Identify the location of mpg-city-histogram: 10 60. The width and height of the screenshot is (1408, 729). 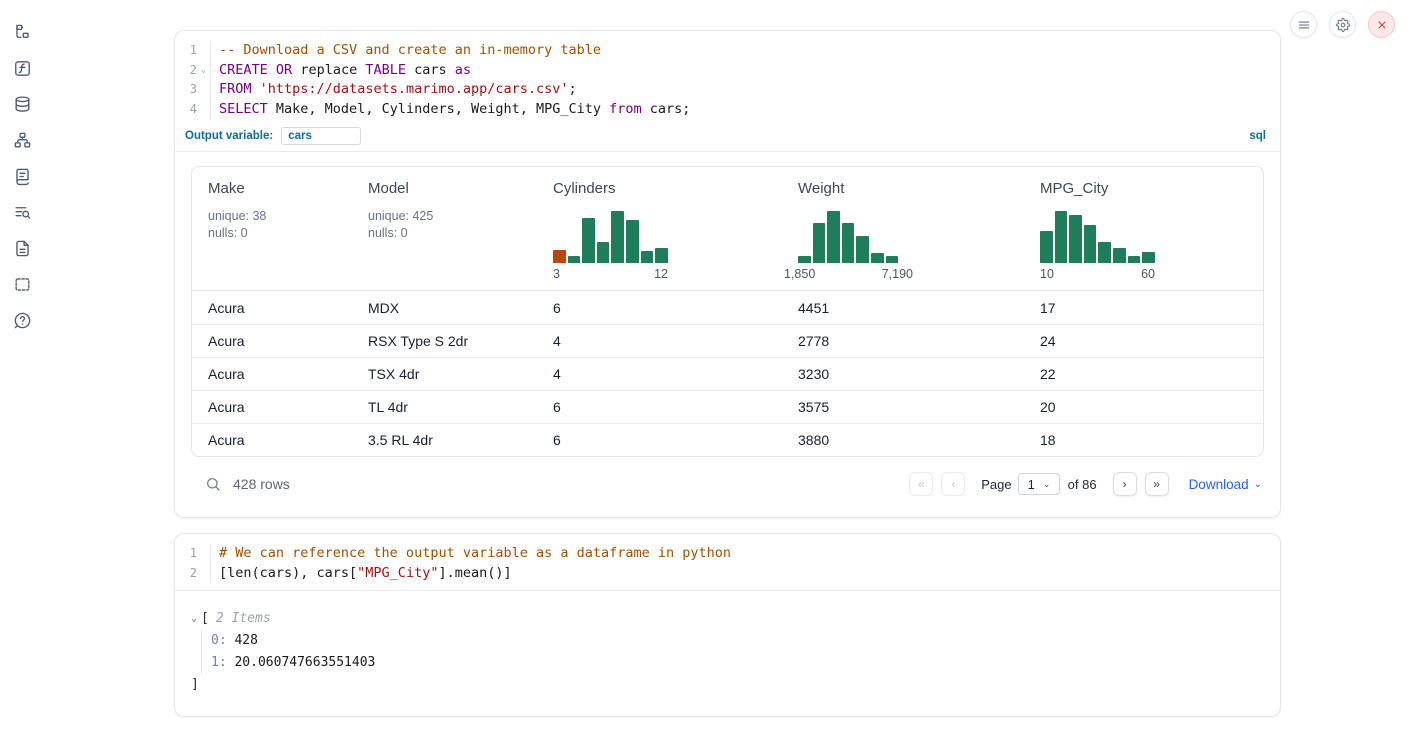
(1097, 246).